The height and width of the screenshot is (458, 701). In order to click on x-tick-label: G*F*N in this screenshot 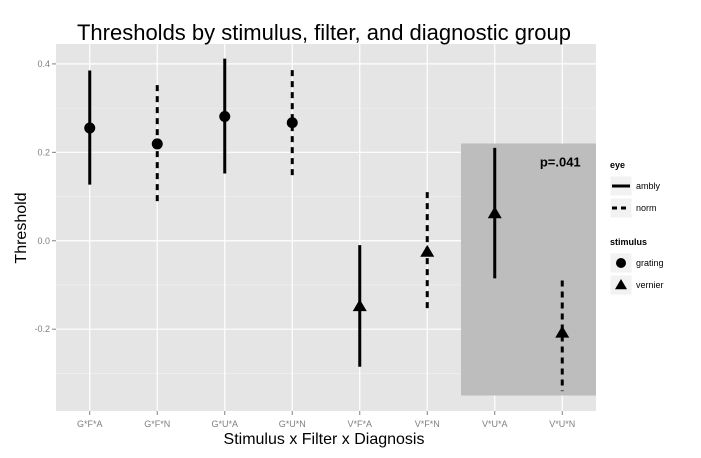, I will do `click(157, 424)`.